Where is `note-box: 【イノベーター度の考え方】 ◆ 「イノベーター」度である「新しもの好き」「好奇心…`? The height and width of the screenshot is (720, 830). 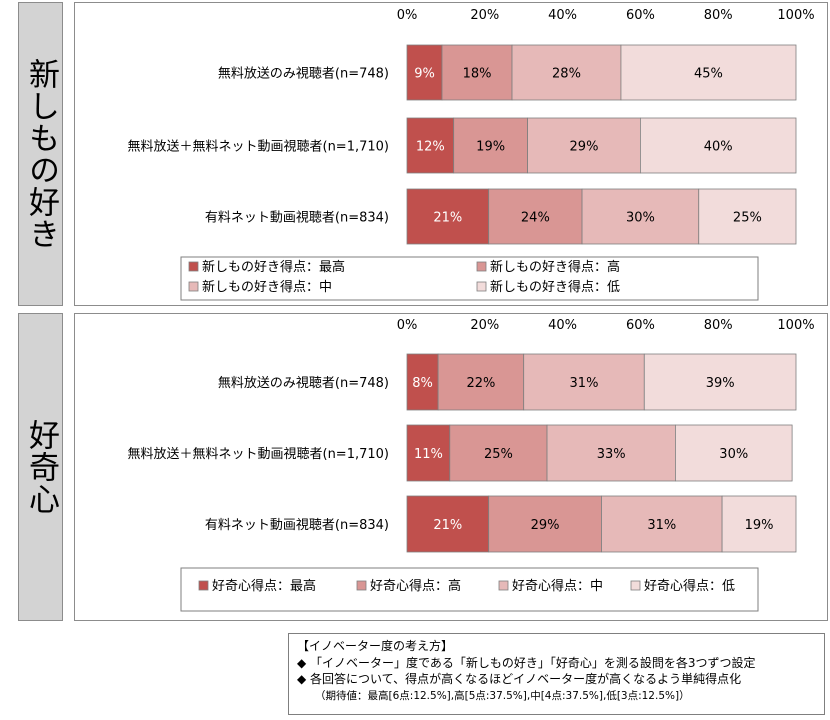
note-box: 【イノベーター度の考え方】 ◆ 「イノベーター」度である「新しもの好き」「好奇心… is located at coordinates (556, 674).